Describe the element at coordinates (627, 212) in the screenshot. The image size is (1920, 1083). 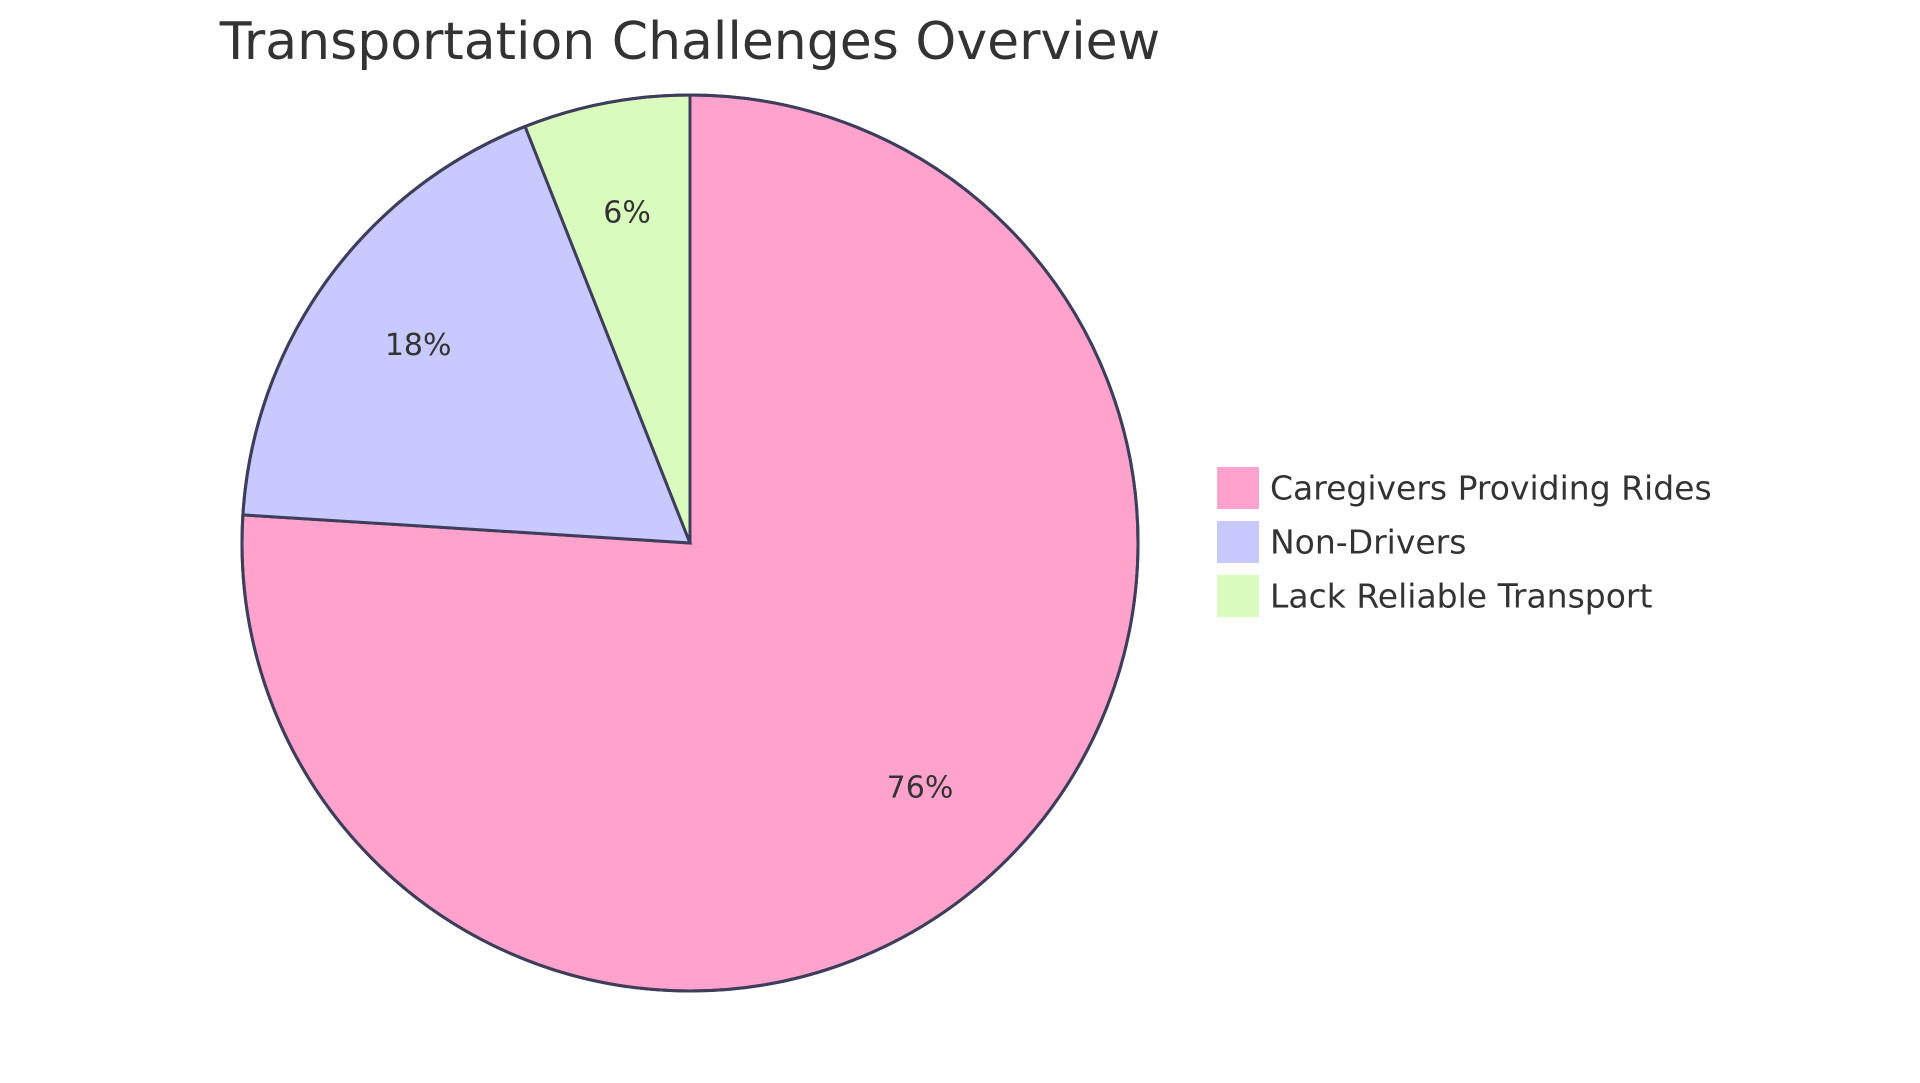
I see `slice-label-2: 6%` at that location.